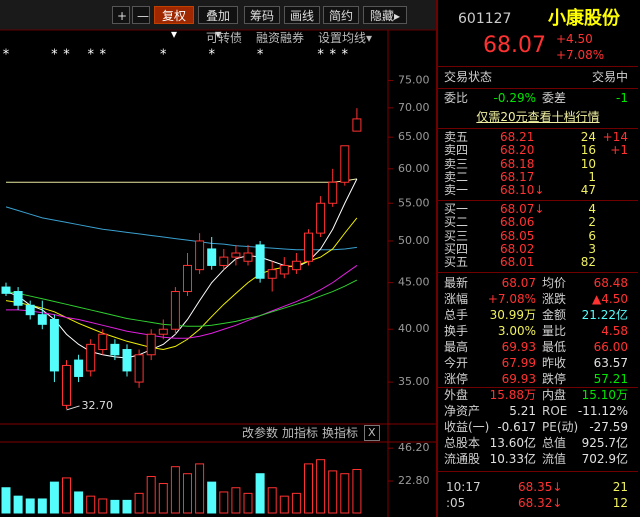  What do you see at coordinates (456, 137) in the screenshot?
I see `book-label: 卖五` at bounding box center [456, 137].